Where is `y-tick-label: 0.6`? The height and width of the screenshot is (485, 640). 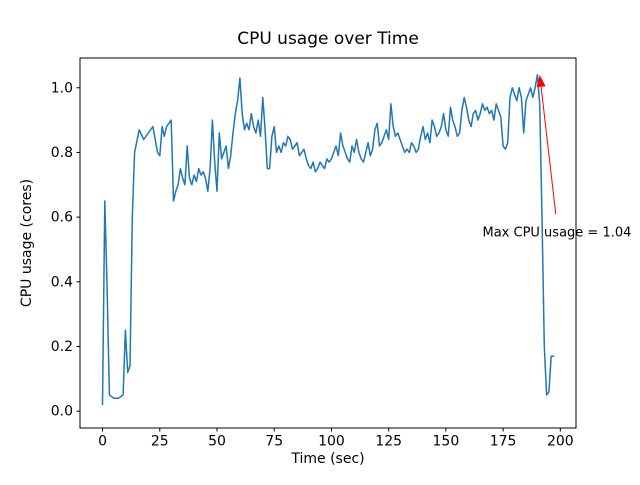 y-tick-label: 0.6 is located at coordinates (62, 218).